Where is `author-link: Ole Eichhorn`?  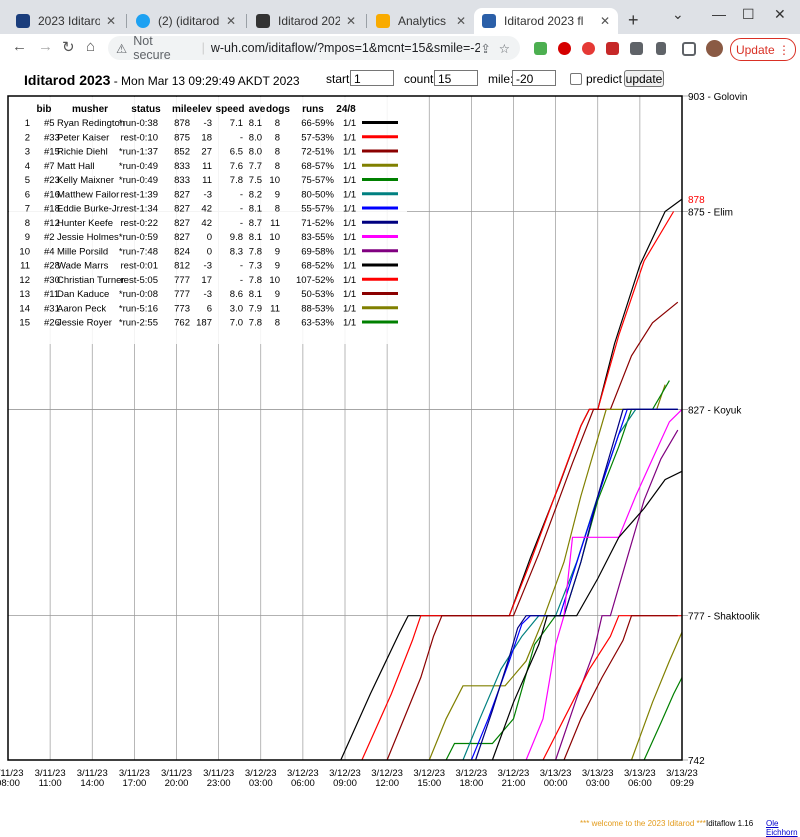
author-link: Ole Eichhorn is located at coordinates (782, 828).